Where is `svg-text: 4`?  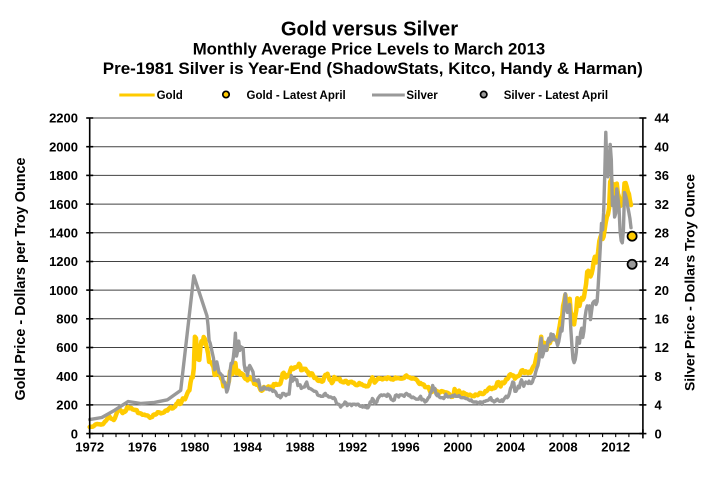
svg-text: 4 is located at coordinates (659, 405).